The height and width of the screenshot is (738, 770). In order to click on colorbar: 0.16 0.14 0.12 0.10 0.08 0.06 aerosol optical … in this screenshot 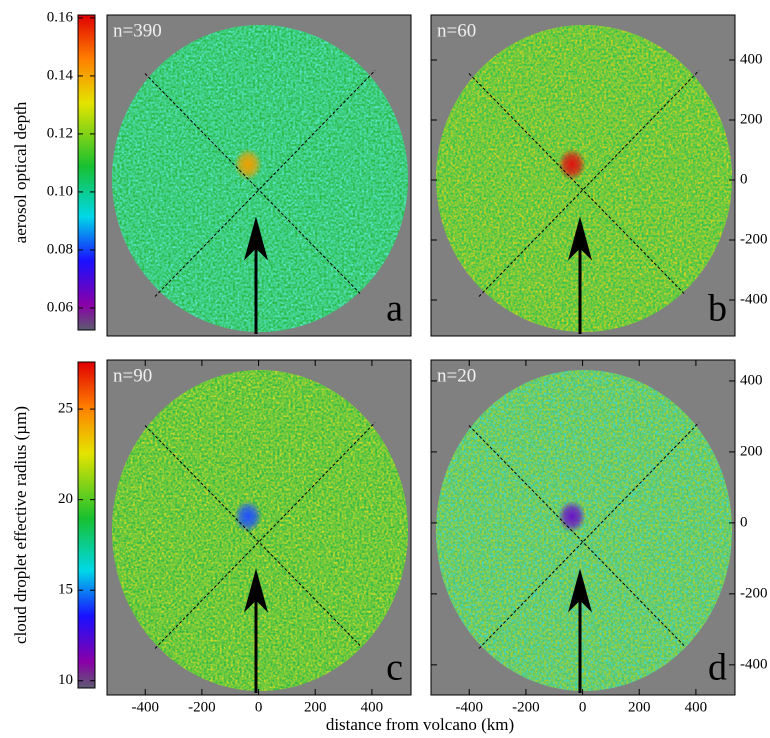, I will do `click(53, 170)`.